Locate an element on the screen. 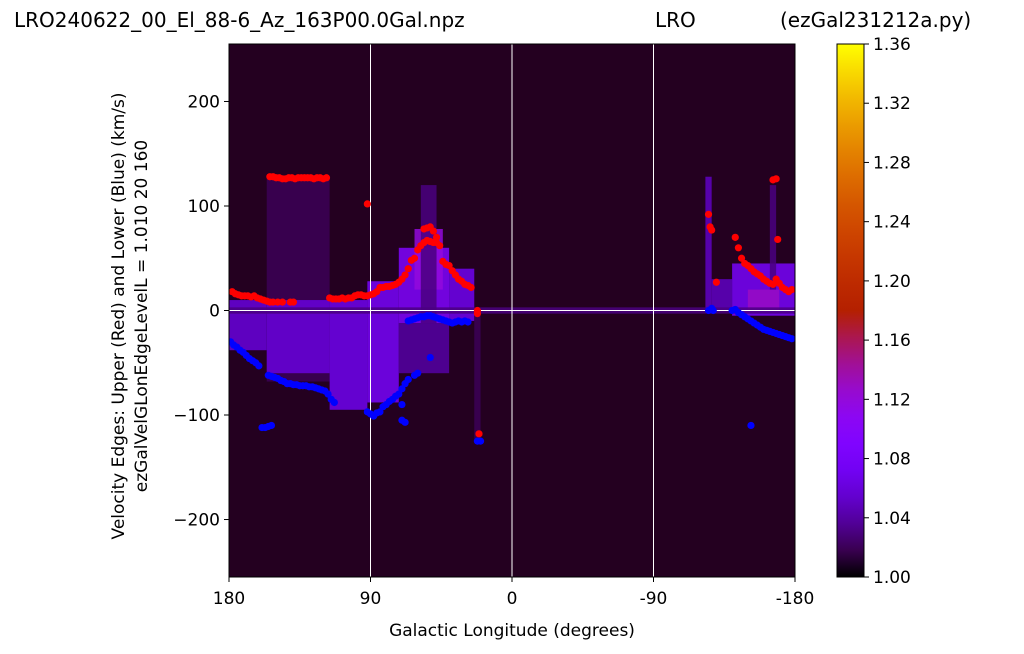  y-axis-label-line2: ezGalVelGLonEdgeLevelL = 1.010 20 160 is located at coordinates (142, 316).